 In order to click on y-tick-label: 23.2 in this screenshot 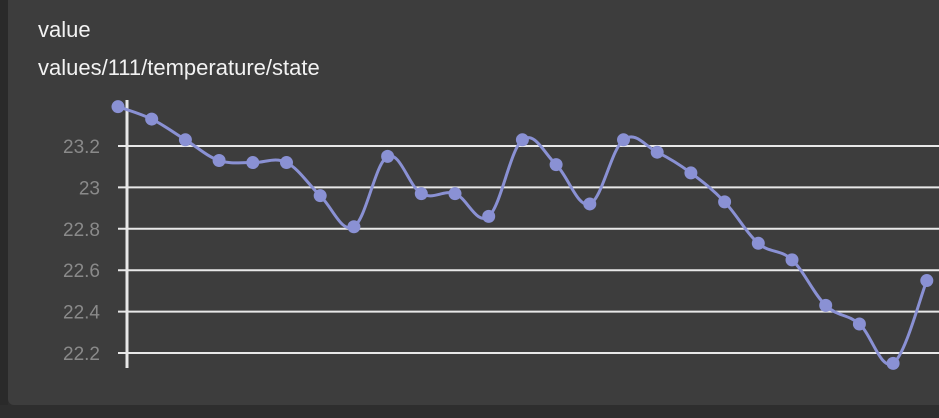, I will do `click(81, 147)`.